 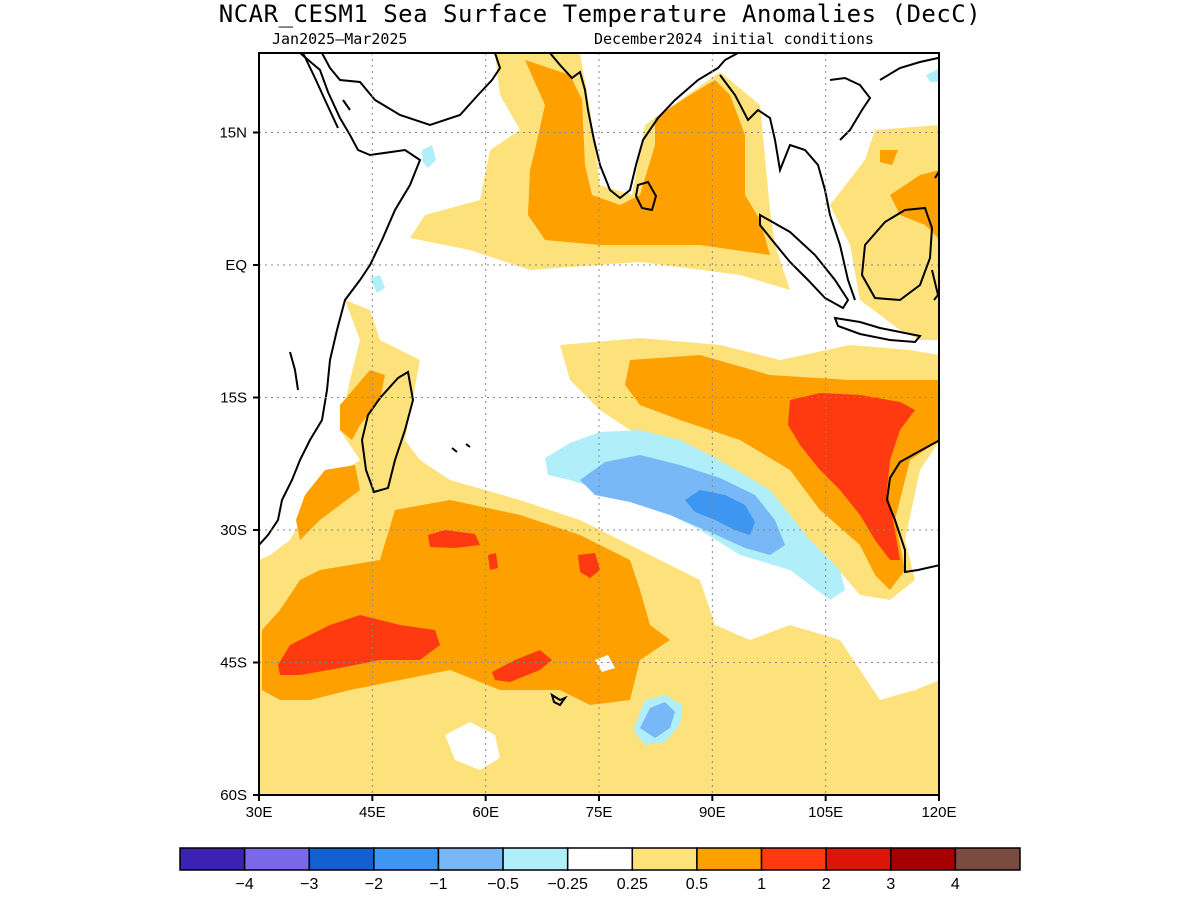 I want to click on arabia-coastline, so click(x=411, y=90).